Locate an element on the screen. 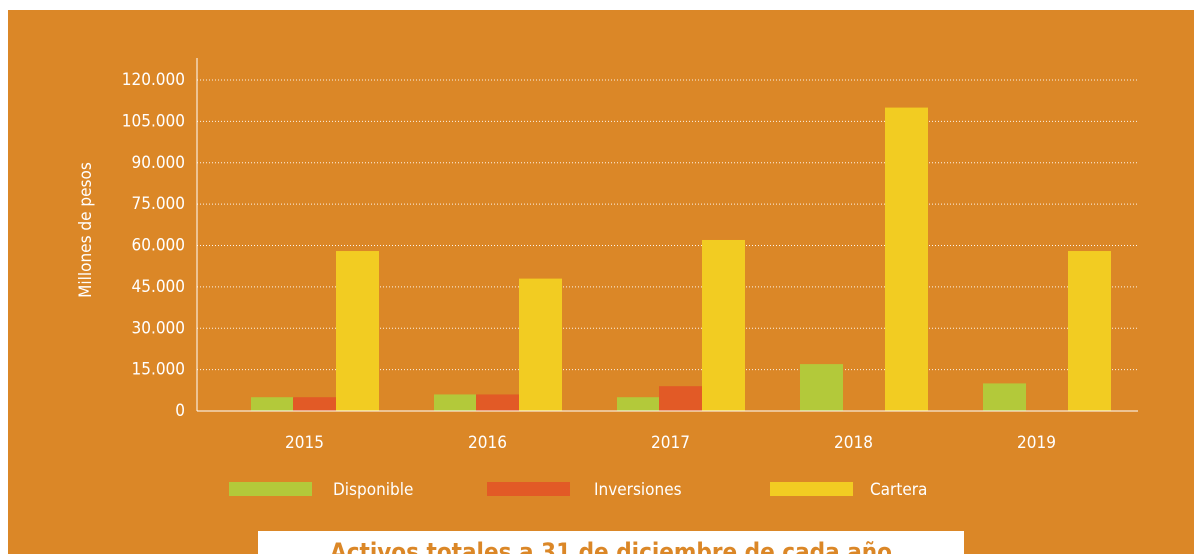 This screenshot has height=554, width=1202. y-tick-label: 75.000 is located at coordinates (159, 204).